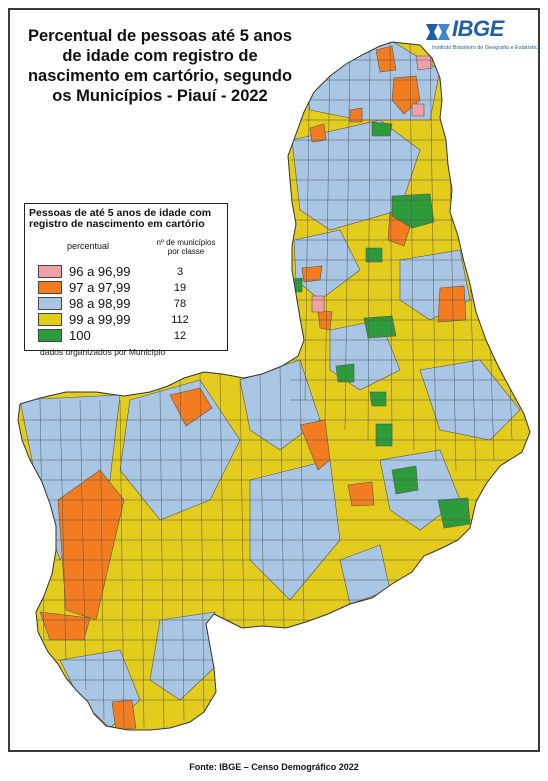 This screenshot has width=548, height=781. What do you see at coordinates (180, 288) in the screenshot?
I see `legend-count: 19` at bounding box center [180, 288].